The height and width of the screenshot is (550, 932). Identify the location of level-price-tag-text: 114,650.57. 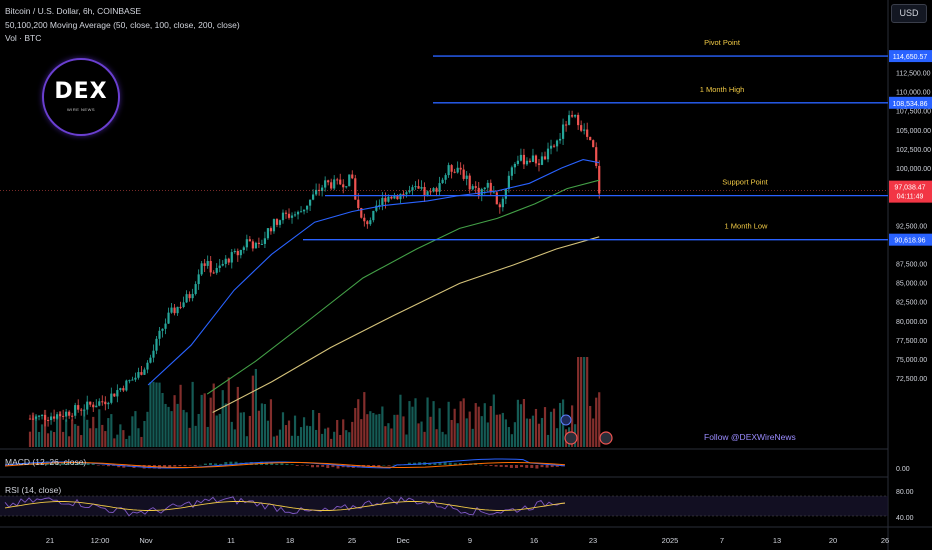
(910, 57).